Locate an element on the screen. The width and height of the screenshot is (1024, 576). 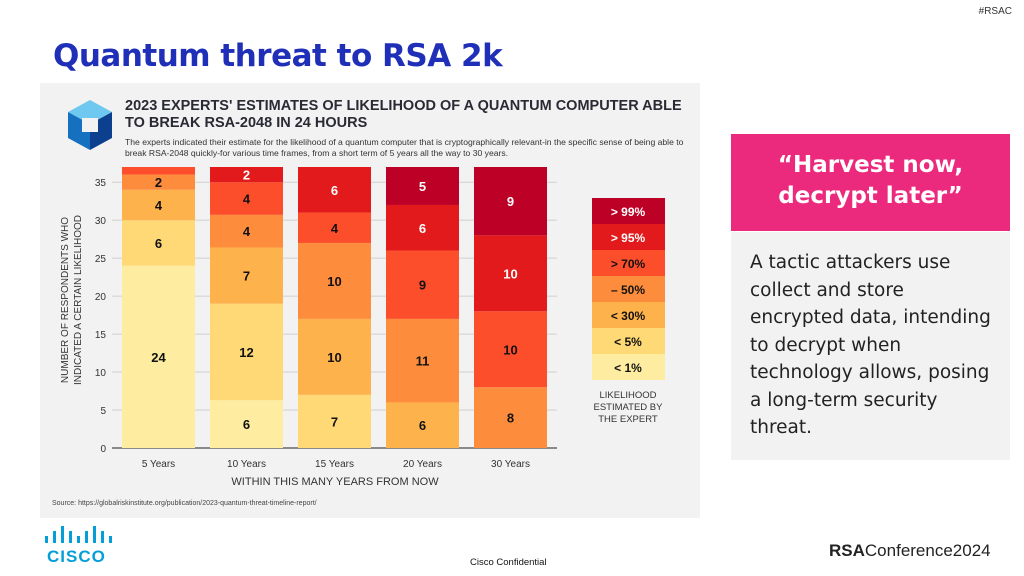
y-tick-label: 5 is located at coordinates (103, 411).